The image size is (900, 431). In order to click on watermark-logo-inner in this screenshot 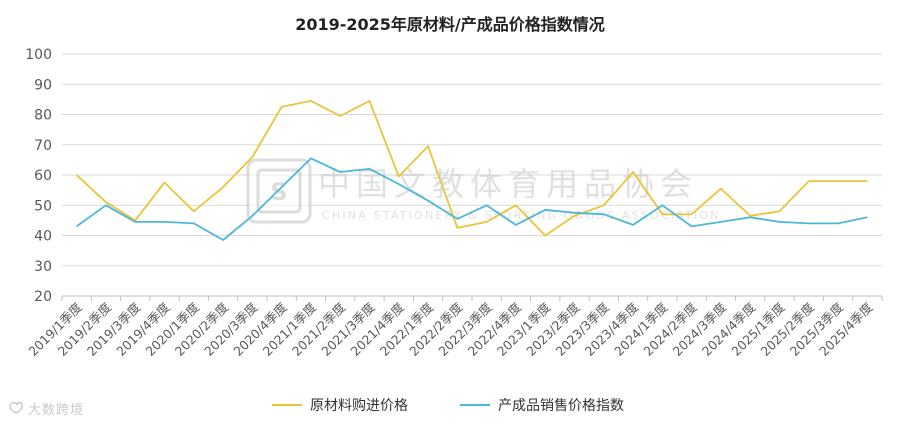, I will do `click(279, 191)`.